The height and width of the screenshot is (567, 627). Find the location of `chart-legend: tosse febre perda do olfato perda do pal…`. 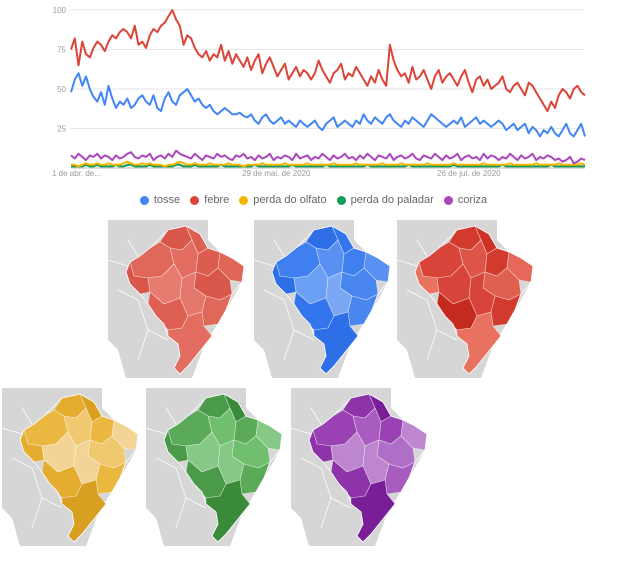

chart-legend: tosse febre perda do olfato perda do pal… is located at coordinates (313, 200).